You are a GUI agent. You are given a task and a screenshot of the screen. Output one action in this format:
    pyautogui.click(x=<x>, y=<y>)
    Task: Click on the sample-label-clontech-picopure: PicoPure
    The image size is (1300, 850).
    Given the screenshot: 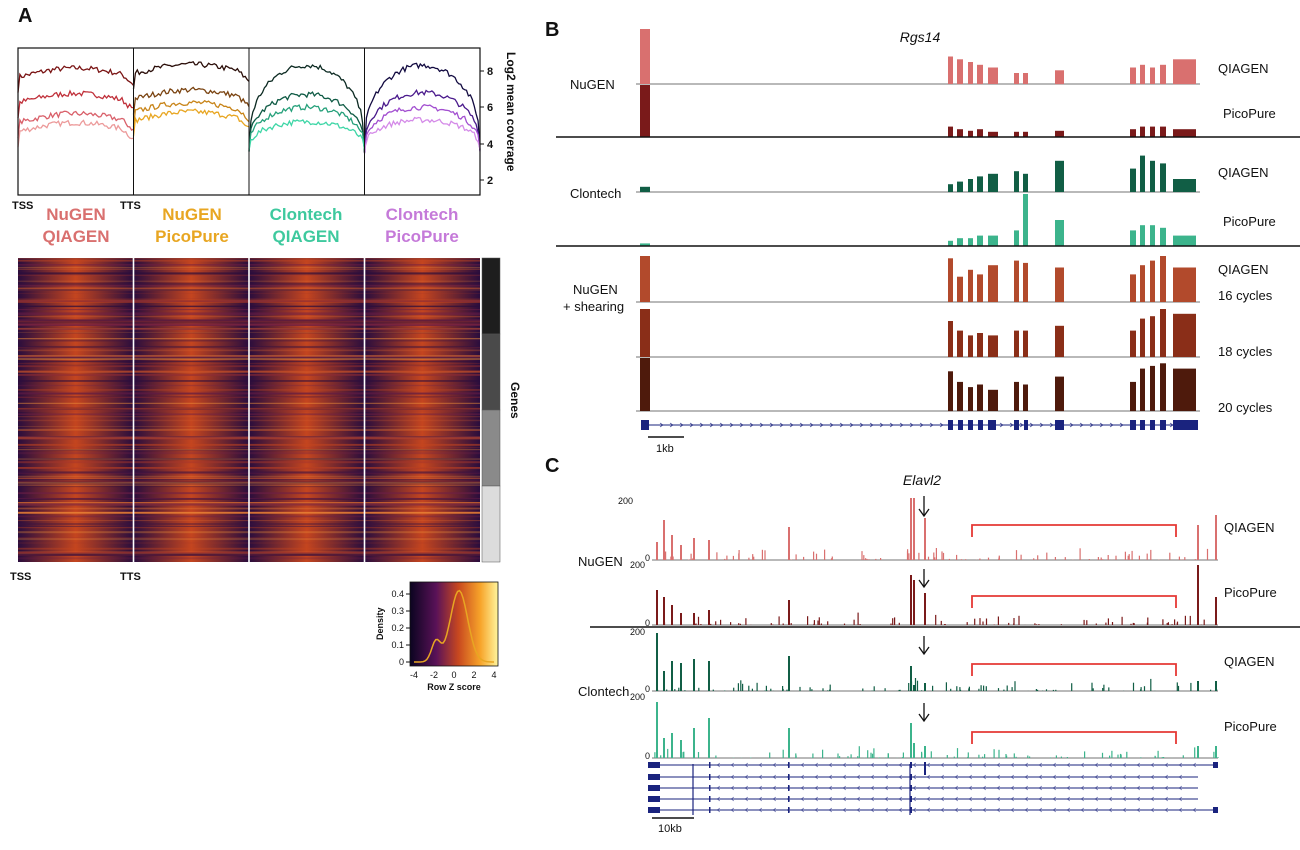 What is the action you would take?
    pyautogui.click(x=422, y=236)
    